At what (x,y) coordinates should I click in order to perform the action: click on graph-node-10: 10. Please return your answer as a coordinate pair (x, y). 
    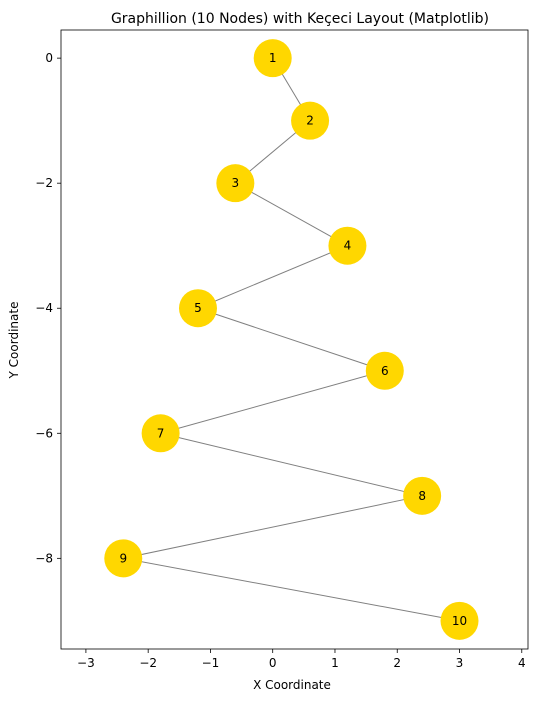
    Looking at the image, I should click on (459, 620).